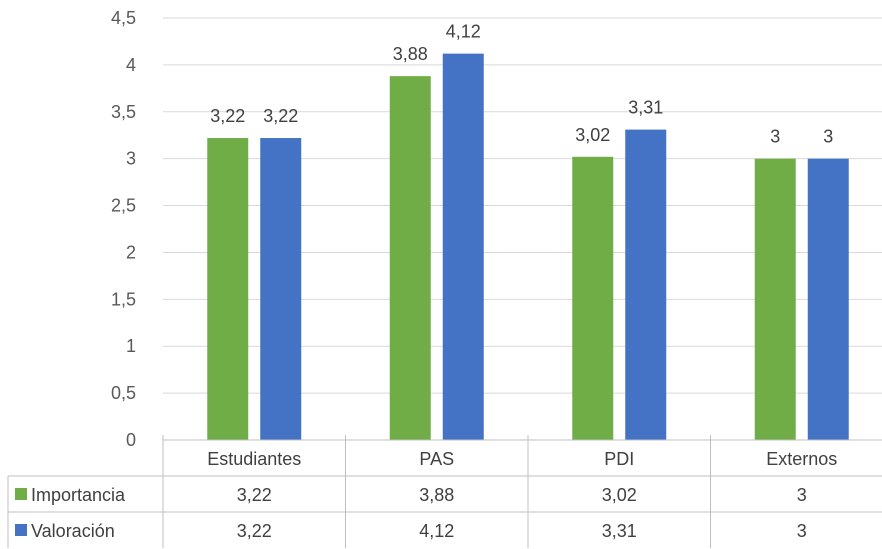  What do you see at coordinates (131, 159) in the screenshot?
I see `y-tick-label: 3` at bounding box center [131, 159].